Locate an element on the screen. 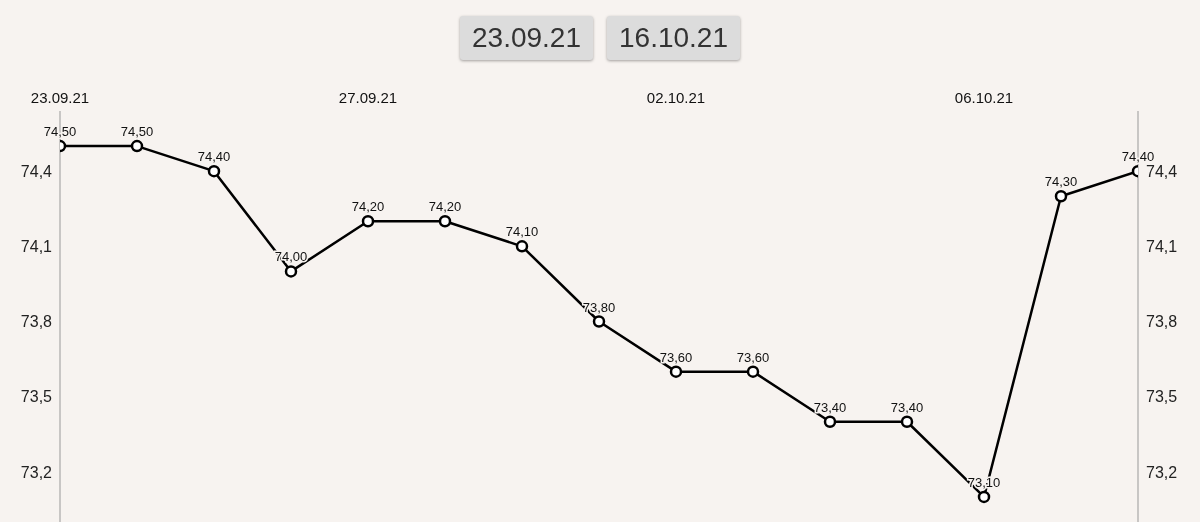  y2-tick-label: 73,8 is located at coordinates (1162, 322).